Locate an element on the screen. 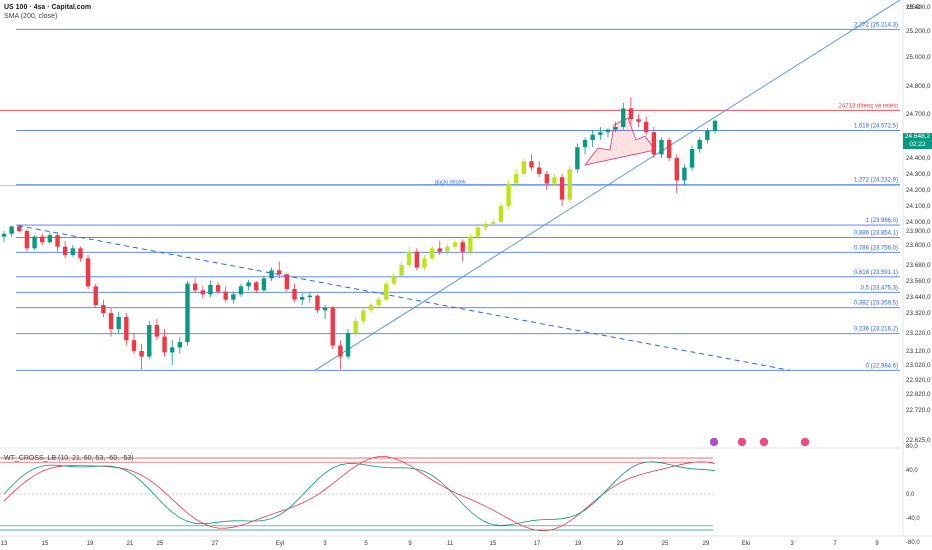 This screenshot has height=550, width=932. price-tick-label: 24.000,0 is located at coordinates (918, 222).